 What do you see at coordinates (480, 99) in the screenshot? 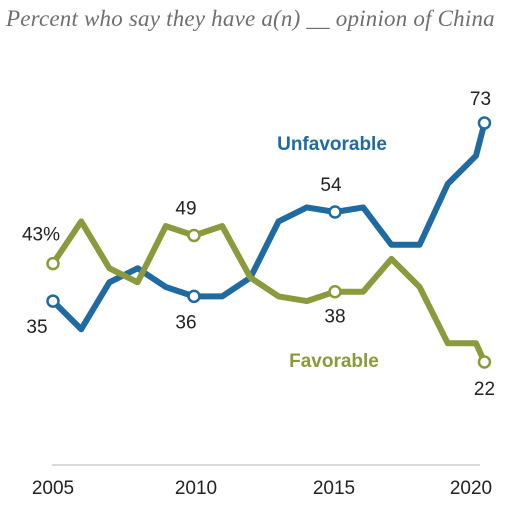
I see `data-label: 73` at bounding box center [480, 99].